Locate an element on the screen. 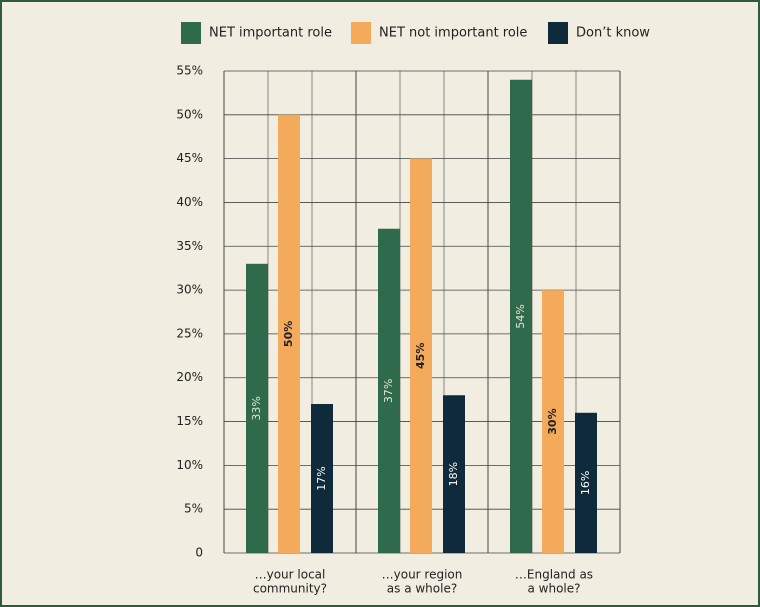 This screenshot has width=760, height=607. y-tick-label: 55% is located at coordinates (189, 71).